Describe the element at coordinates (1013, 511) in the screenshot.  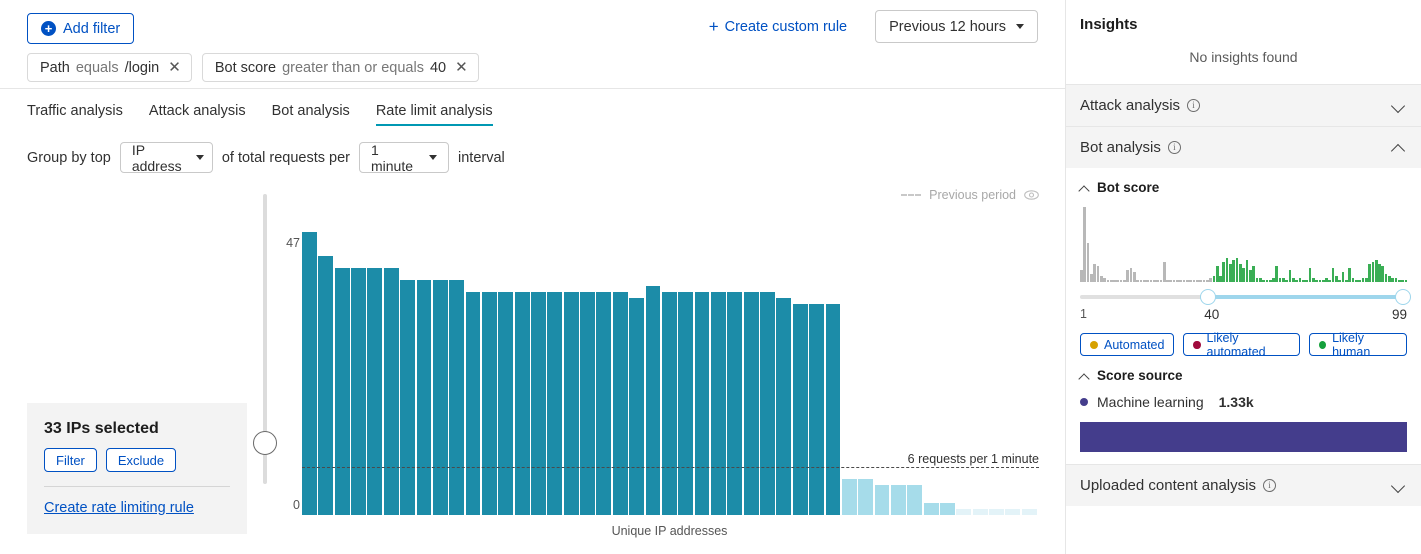
I see `bar-ip44` at that location.